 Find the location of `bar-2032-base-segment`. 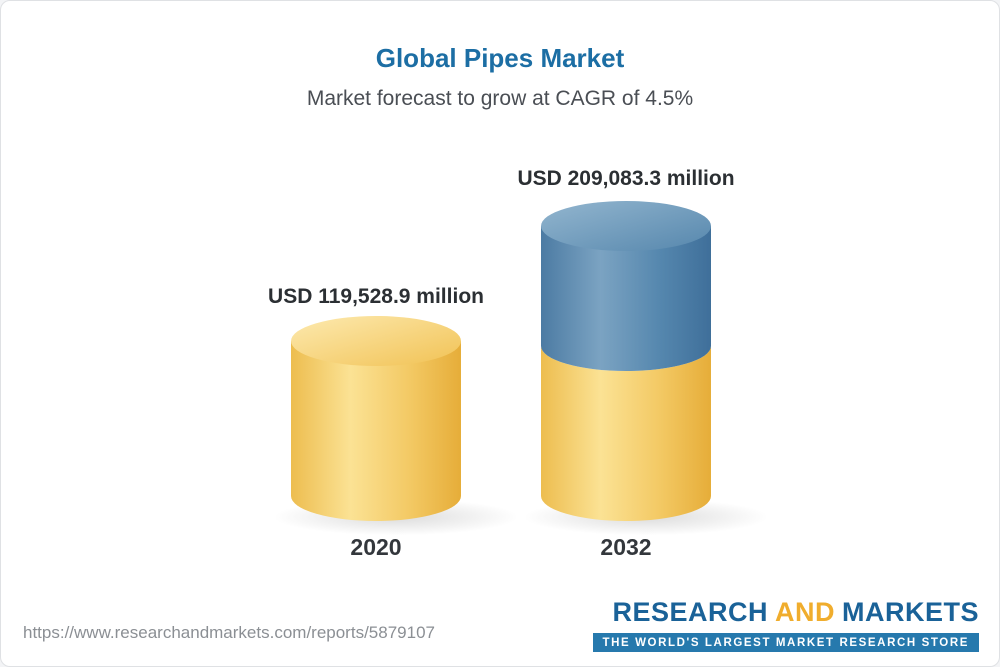

bar-2032-base-segment is located at coordinates (626, 433).